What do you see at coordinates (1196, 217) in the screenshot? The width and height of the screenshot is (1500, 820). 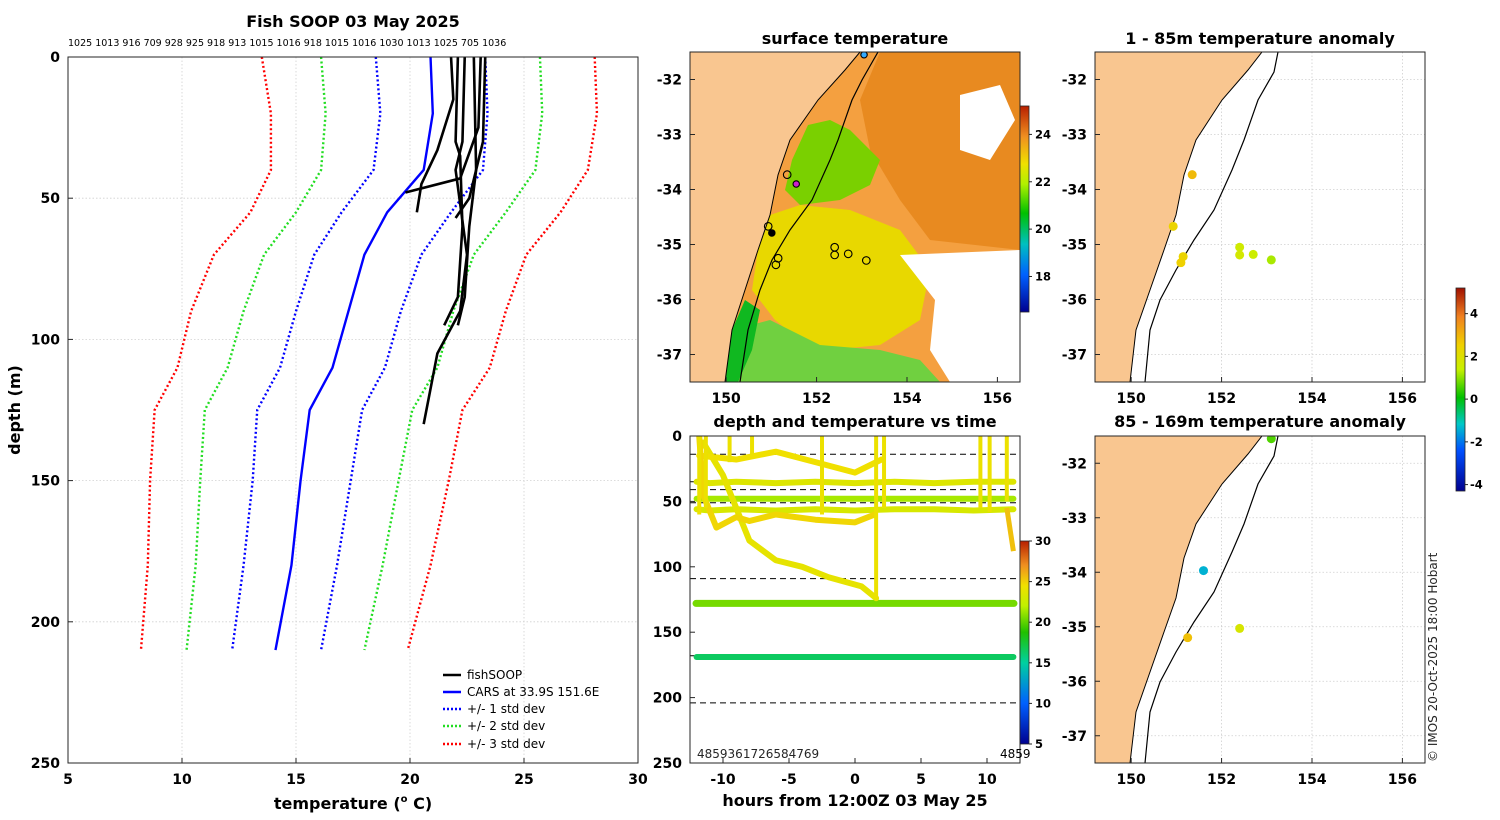 I see `anomaly-shallow-coastline` at bounding box center [1196, 217].